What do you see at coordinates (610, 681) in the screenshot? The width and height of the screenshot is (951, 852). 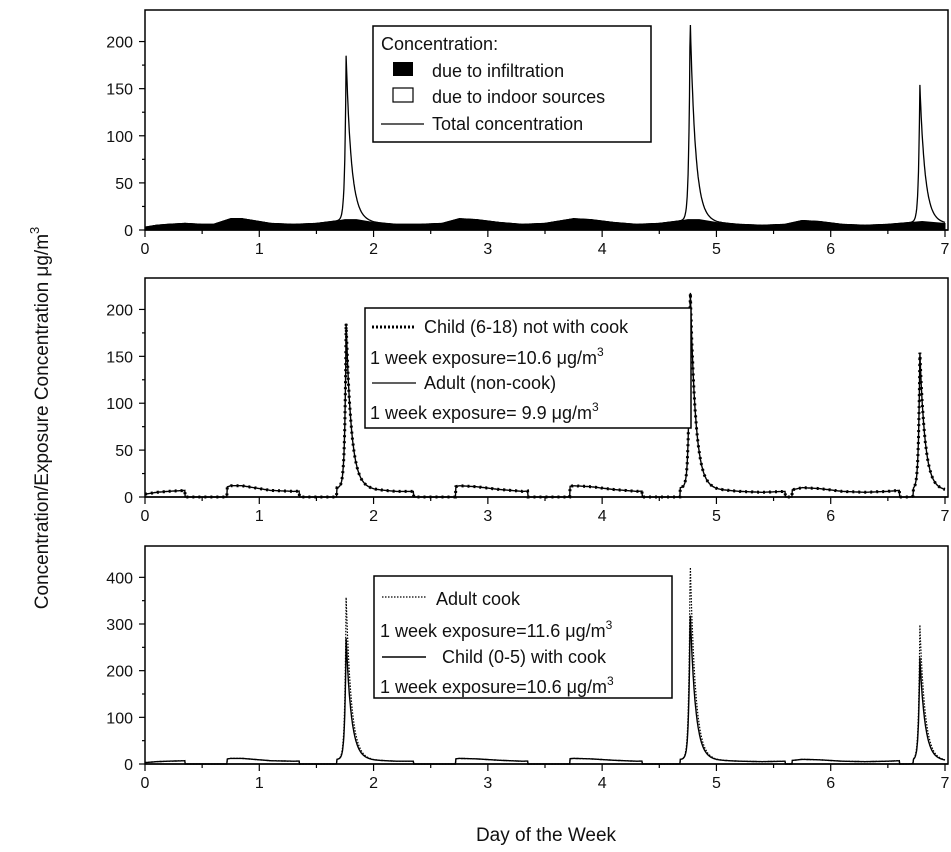 I see `legend-bottom-child-exposure-sup: 3` at bounding box center [610, 681].